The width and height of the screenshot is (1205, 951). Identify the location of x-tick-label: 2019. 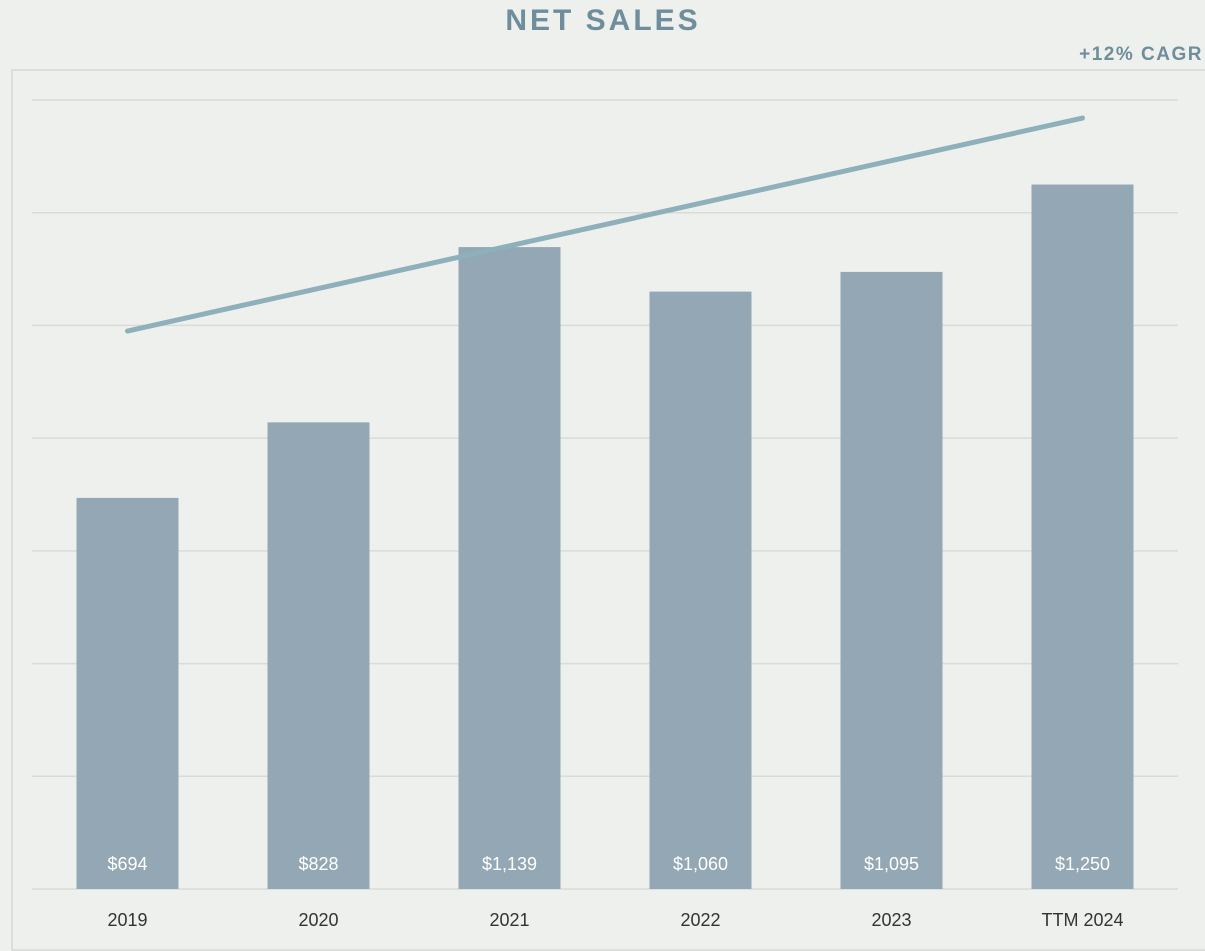
(127, 920).